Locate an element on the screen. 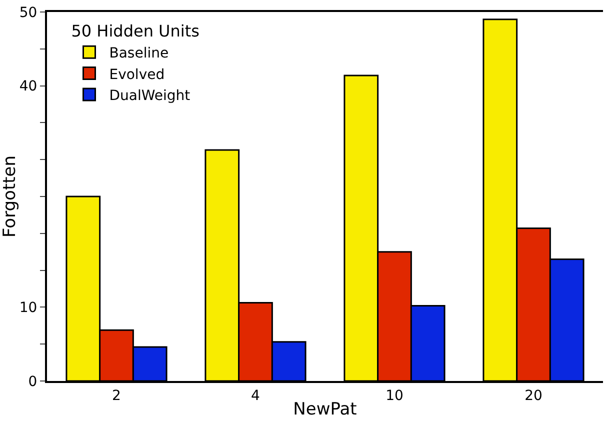  legend-label: Baseline is located at coordinates (139, 54).